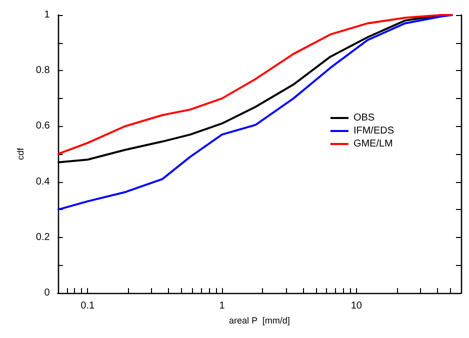 Image resolution: width=469 pixels, height=338 pixels. Describe the element at coordinates (373, 144) in the screenshot. I see `legend-label: GME/LM` at that location.